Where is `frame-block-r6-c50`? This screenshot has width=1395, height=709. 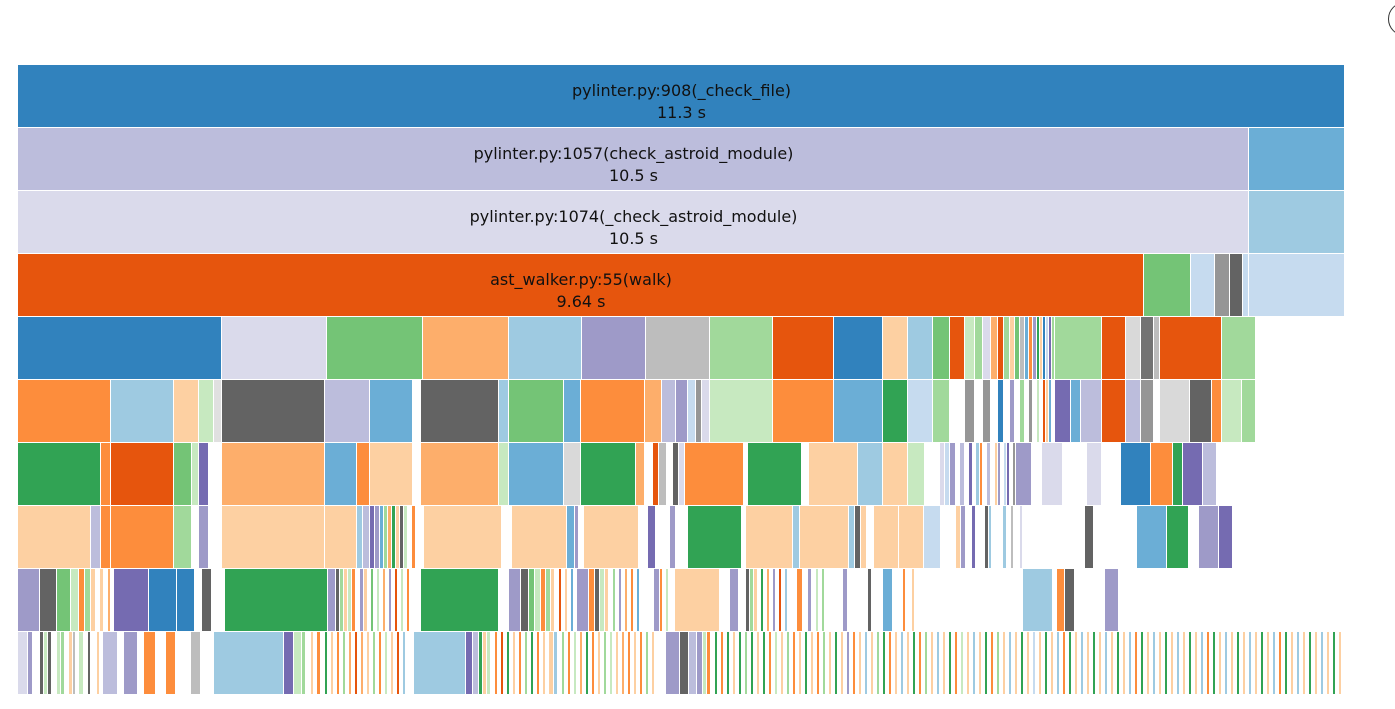 frame-block-r6-c50 is located at coordinates (1008, 474).